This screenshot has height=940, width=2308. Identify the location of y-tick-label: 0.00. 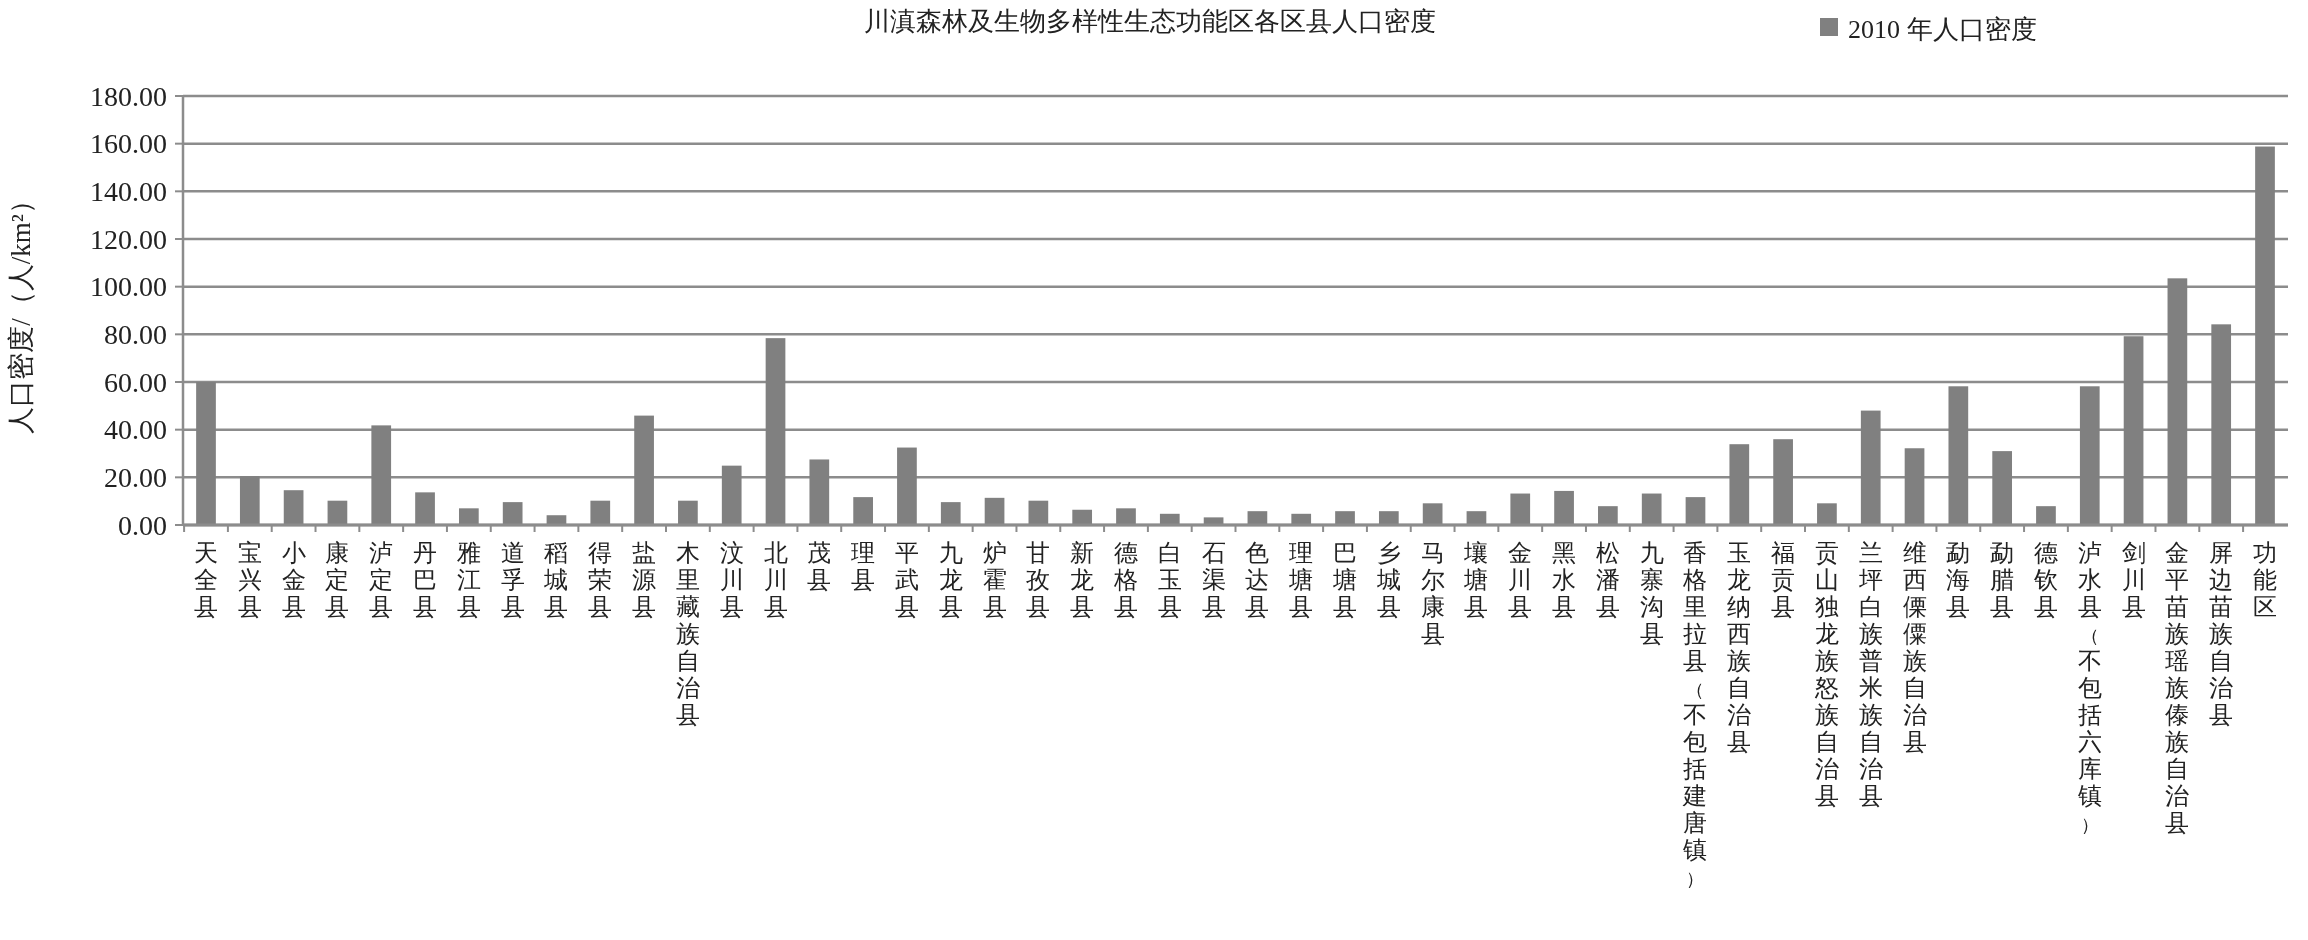
(142, 525).